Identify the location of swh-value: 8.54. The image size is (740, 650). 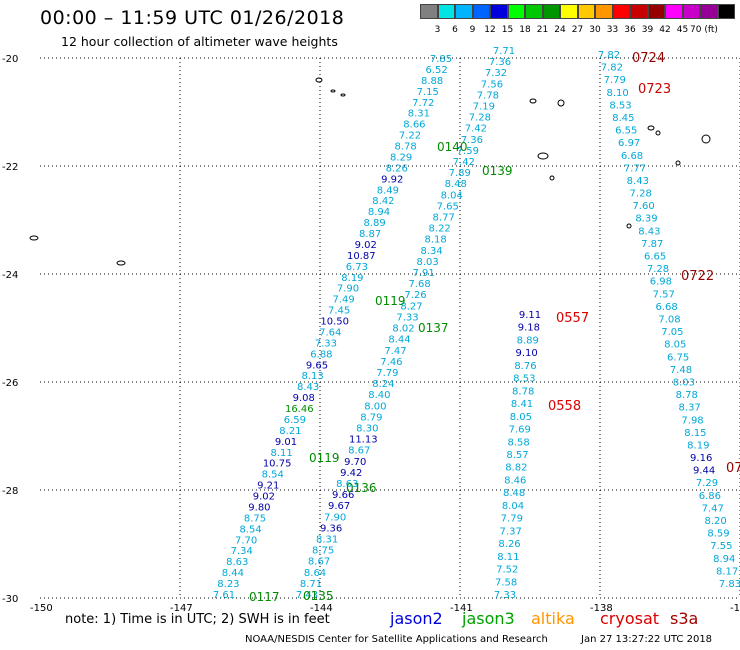
(250, 529).